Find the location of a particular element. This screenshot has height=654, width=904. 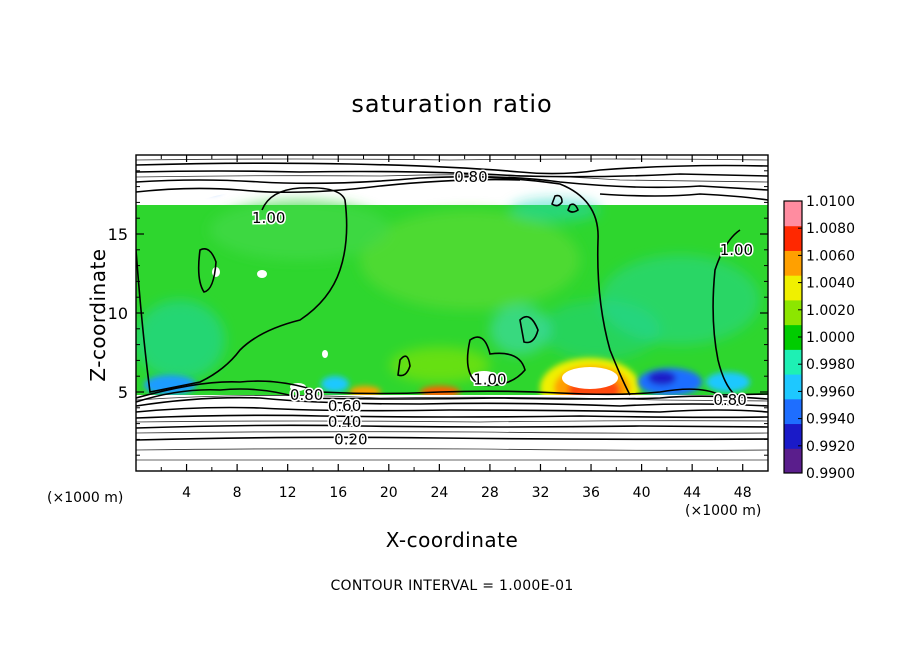

colorbar-label-9: 1.0080 is located at coordinates (830, 229).